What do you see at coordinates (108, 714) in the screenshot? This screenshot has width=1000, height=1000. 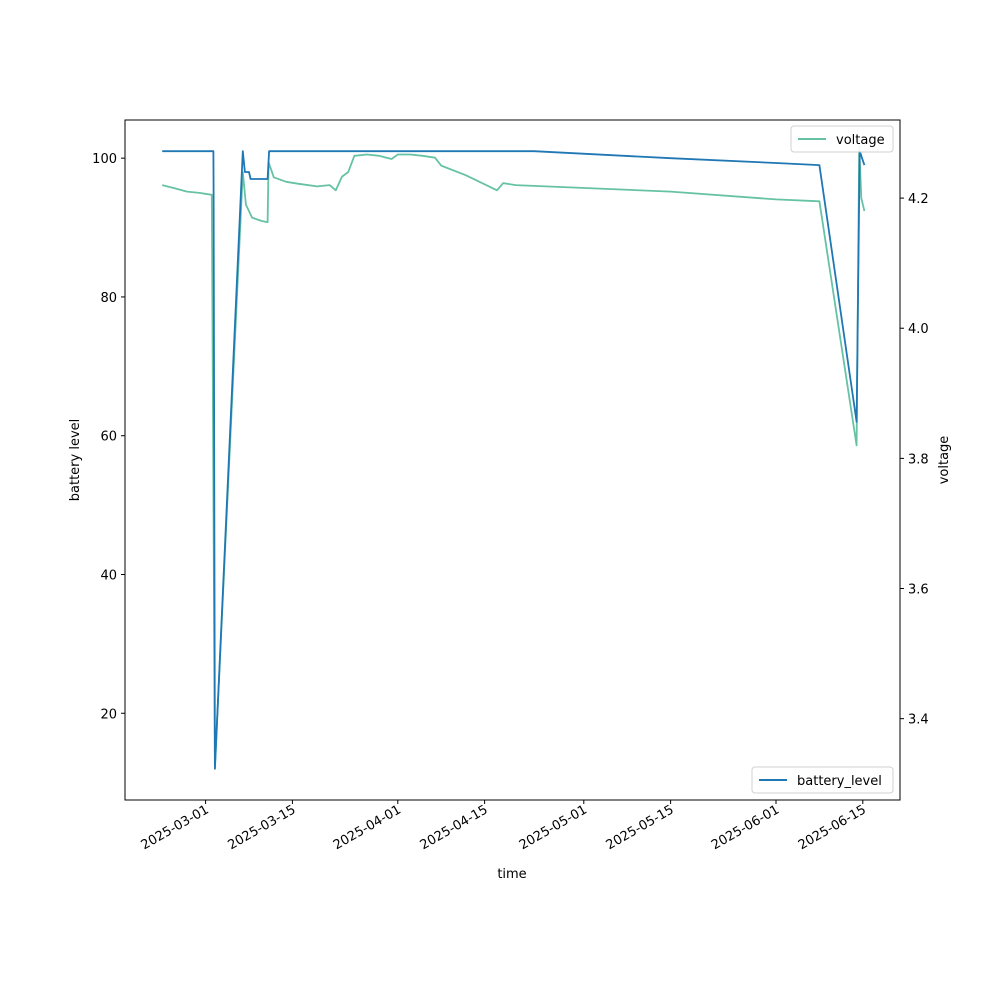 I see `left-y-tick-label: 20` at bounding box center [108, 714].